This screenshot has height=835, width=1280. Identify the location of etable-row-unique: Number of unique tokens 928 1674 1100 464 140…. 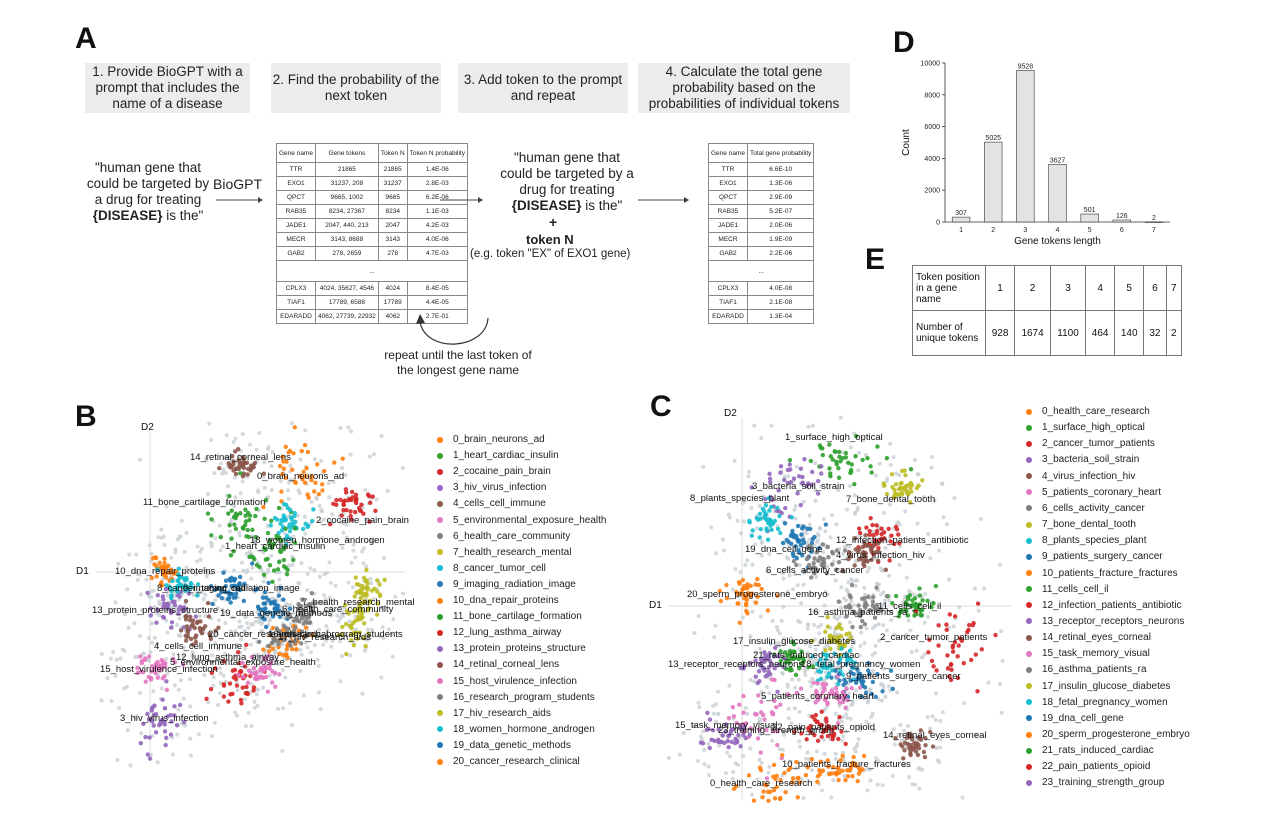
(1047, 333).